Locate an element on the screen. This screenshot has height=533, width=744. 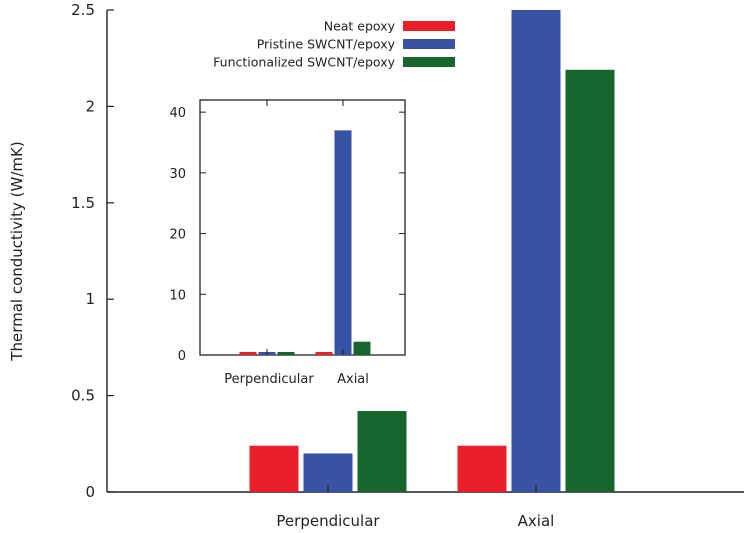
x-tick-label: Axial is located at coordinates (536, 521).